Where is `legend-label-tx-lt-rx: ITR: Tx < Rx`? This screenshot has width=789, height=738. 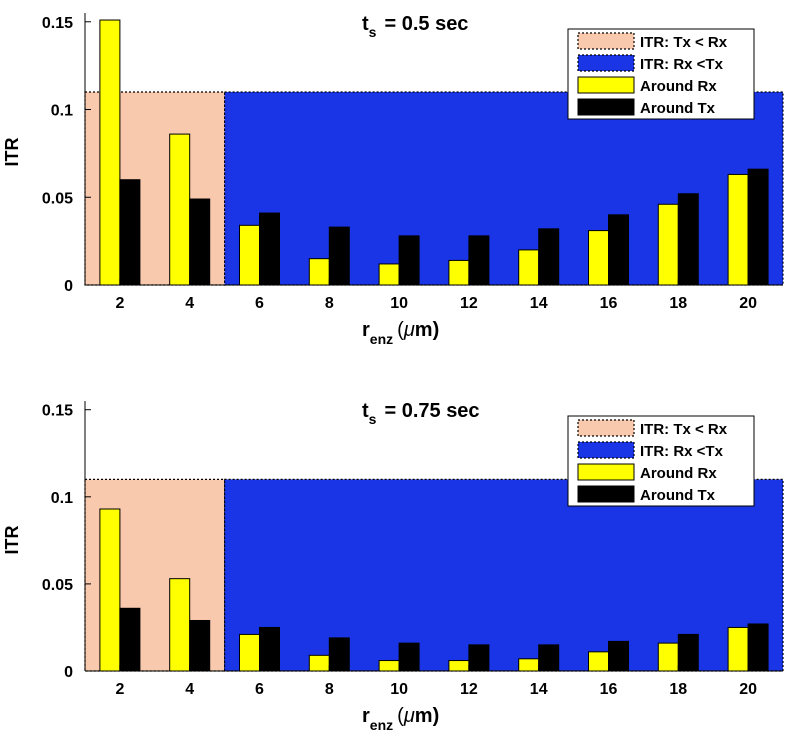 legend-label-tx-lt-rx: ITR: Tx < Rx is located at coordinates (684, 42).